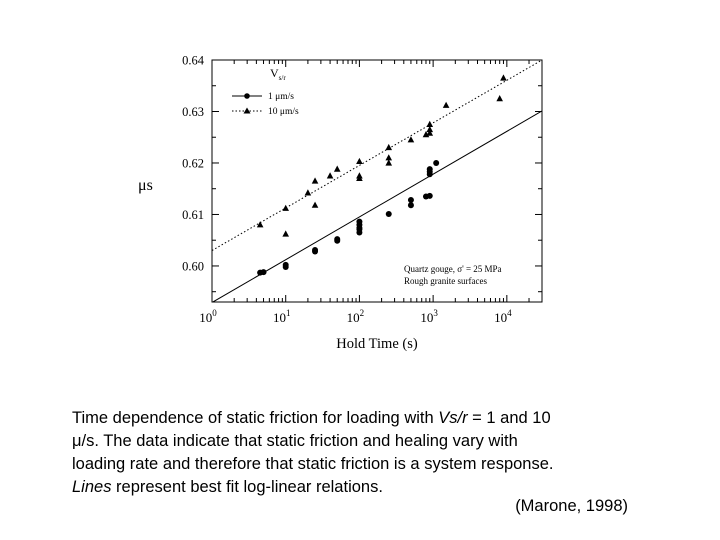 The height and width of the screenshot is (540, 720). Describe the element at coordinates (282, 316) in the screenshot. I see `x-tick-label: 10¹` at that location.